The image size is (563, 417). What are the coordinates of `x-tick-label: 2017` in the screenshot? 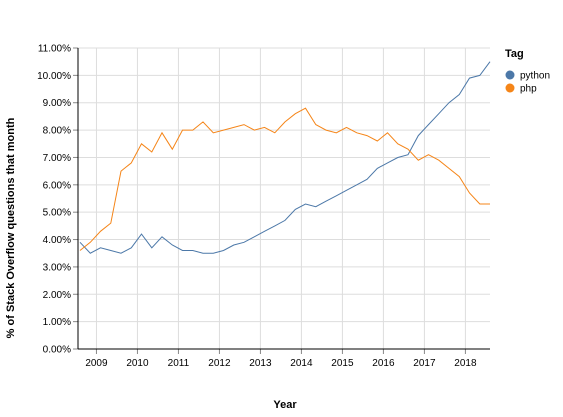 It's located at (424, 363).